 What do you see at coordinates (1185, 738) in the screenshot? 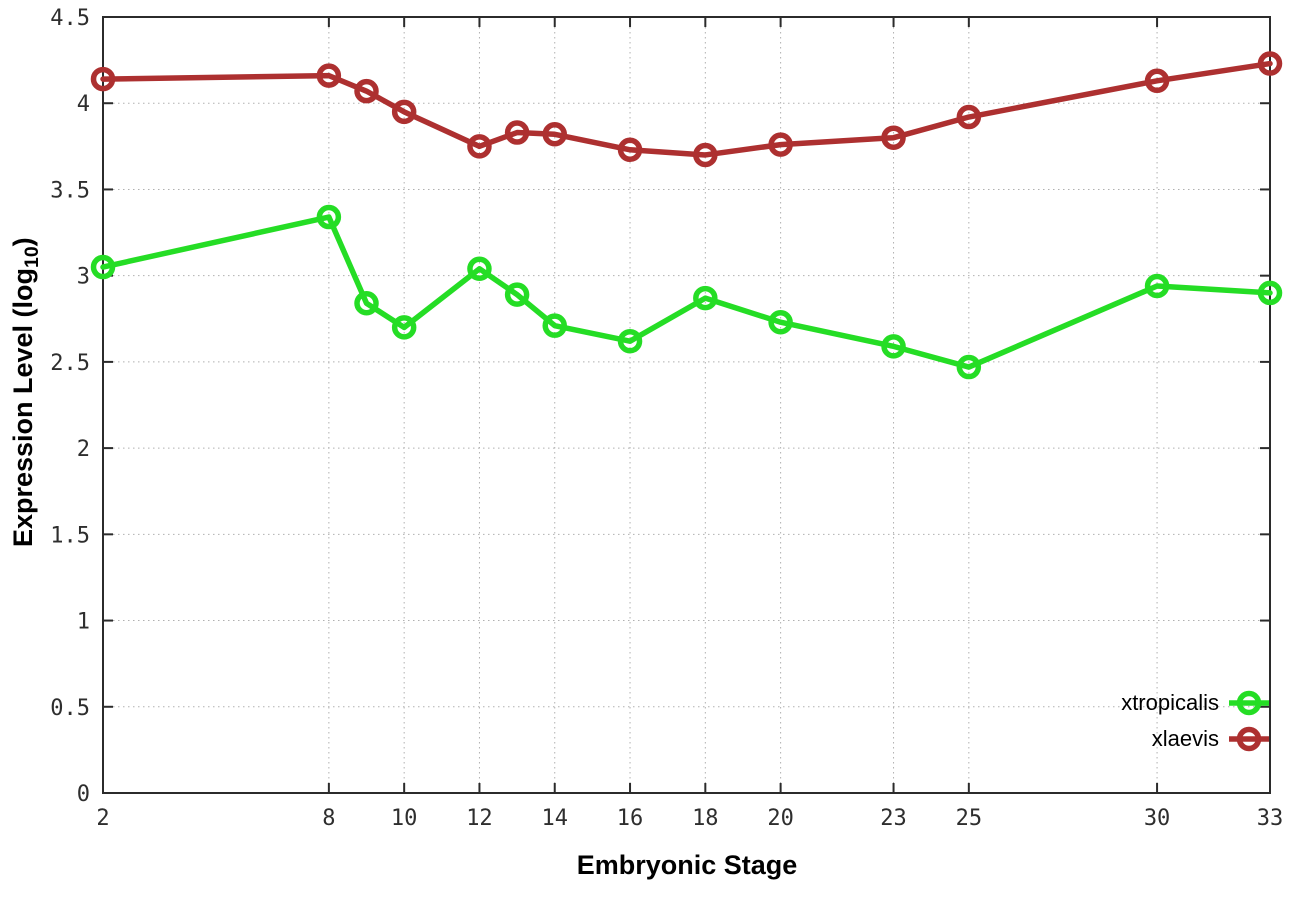
I see `legend-label-xlaevis: xlaevis` at bounding box center [1185, 738].